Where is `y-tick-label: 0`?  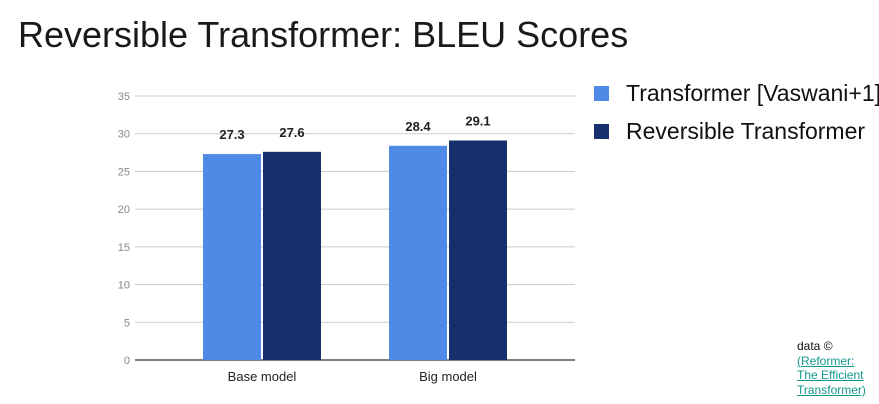 y-tick-label: 0 is located at coordinates (127, 361).